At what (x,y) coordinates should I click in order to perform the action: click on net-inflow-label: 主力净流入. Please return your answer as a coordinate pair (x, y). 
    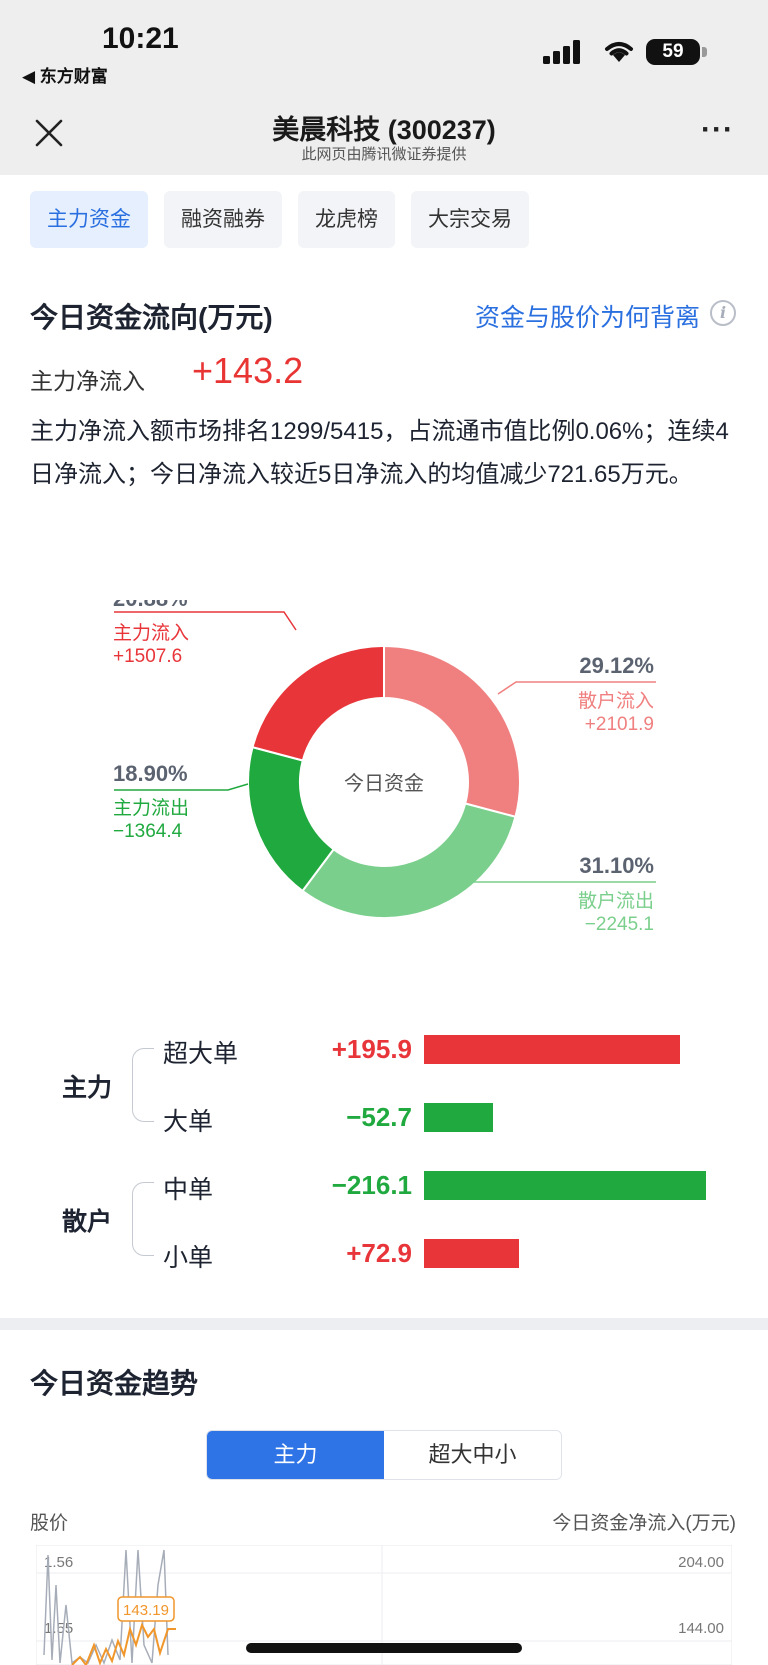
    Looking at the image, I should click on (87, 381).